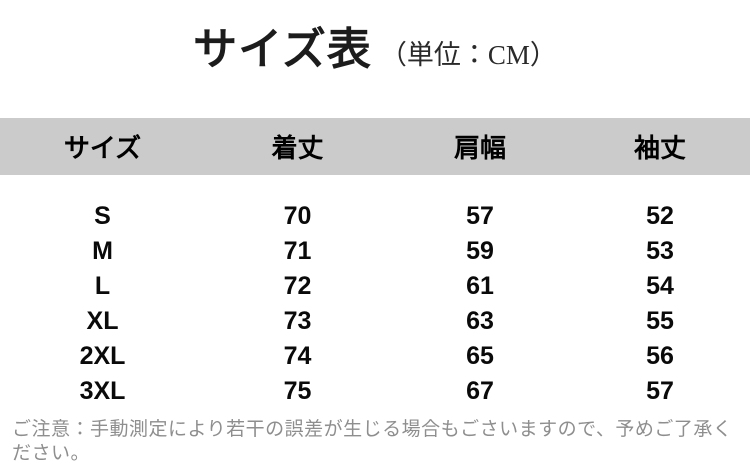 The width and height of the screenshot is (750, 466). Describe the element at coordinates (297, 286) in the screenshot. I see `measurement-cell: 72` at that location.